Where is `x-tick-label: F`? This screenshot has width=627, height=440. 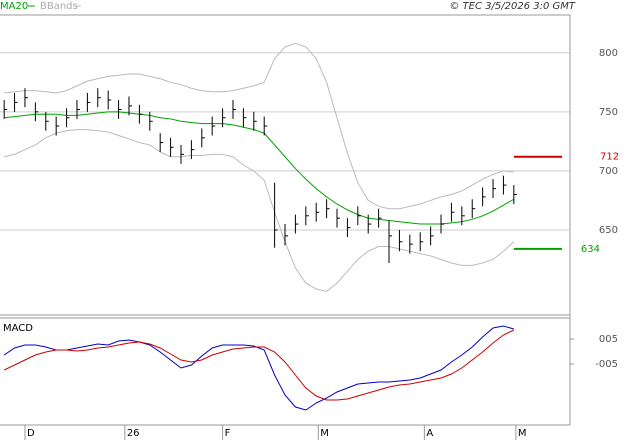
x-tick-label: F is located at coordinates (228, 433).